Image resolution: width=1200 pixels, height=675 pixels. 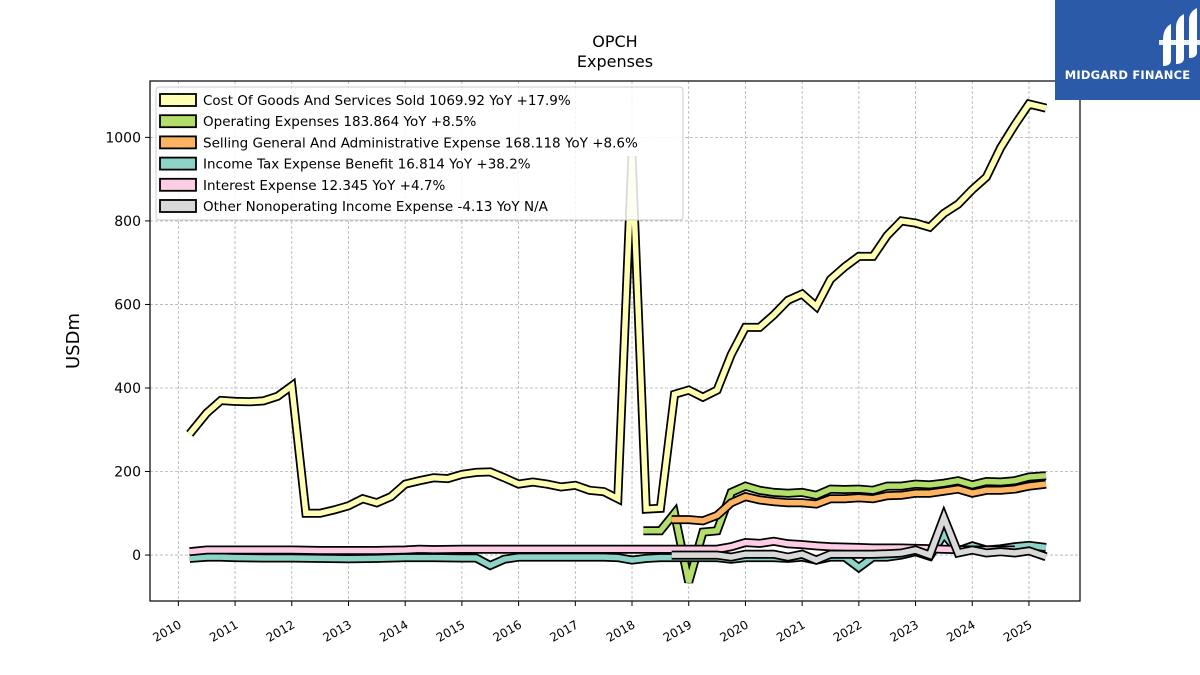 What do you see at coordinates (127, 347) in the screenshot?
I see `y-axis: 0 200 400 600 800 1000` at bounding box center [127, 347].